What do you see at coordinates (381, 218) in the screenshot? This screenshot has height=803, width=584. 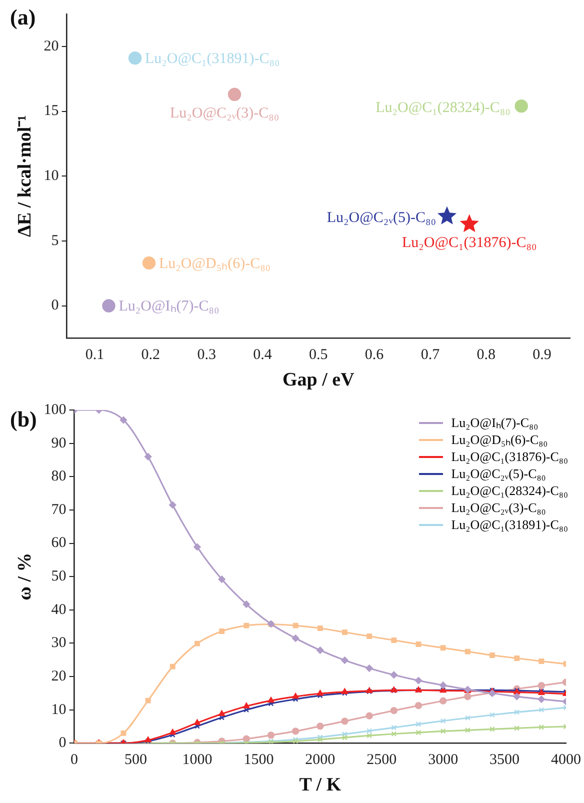 I see `series-label: Lu₂O@C₂ᵥ(5)-C₈₀` at bounding box center [381, 218].